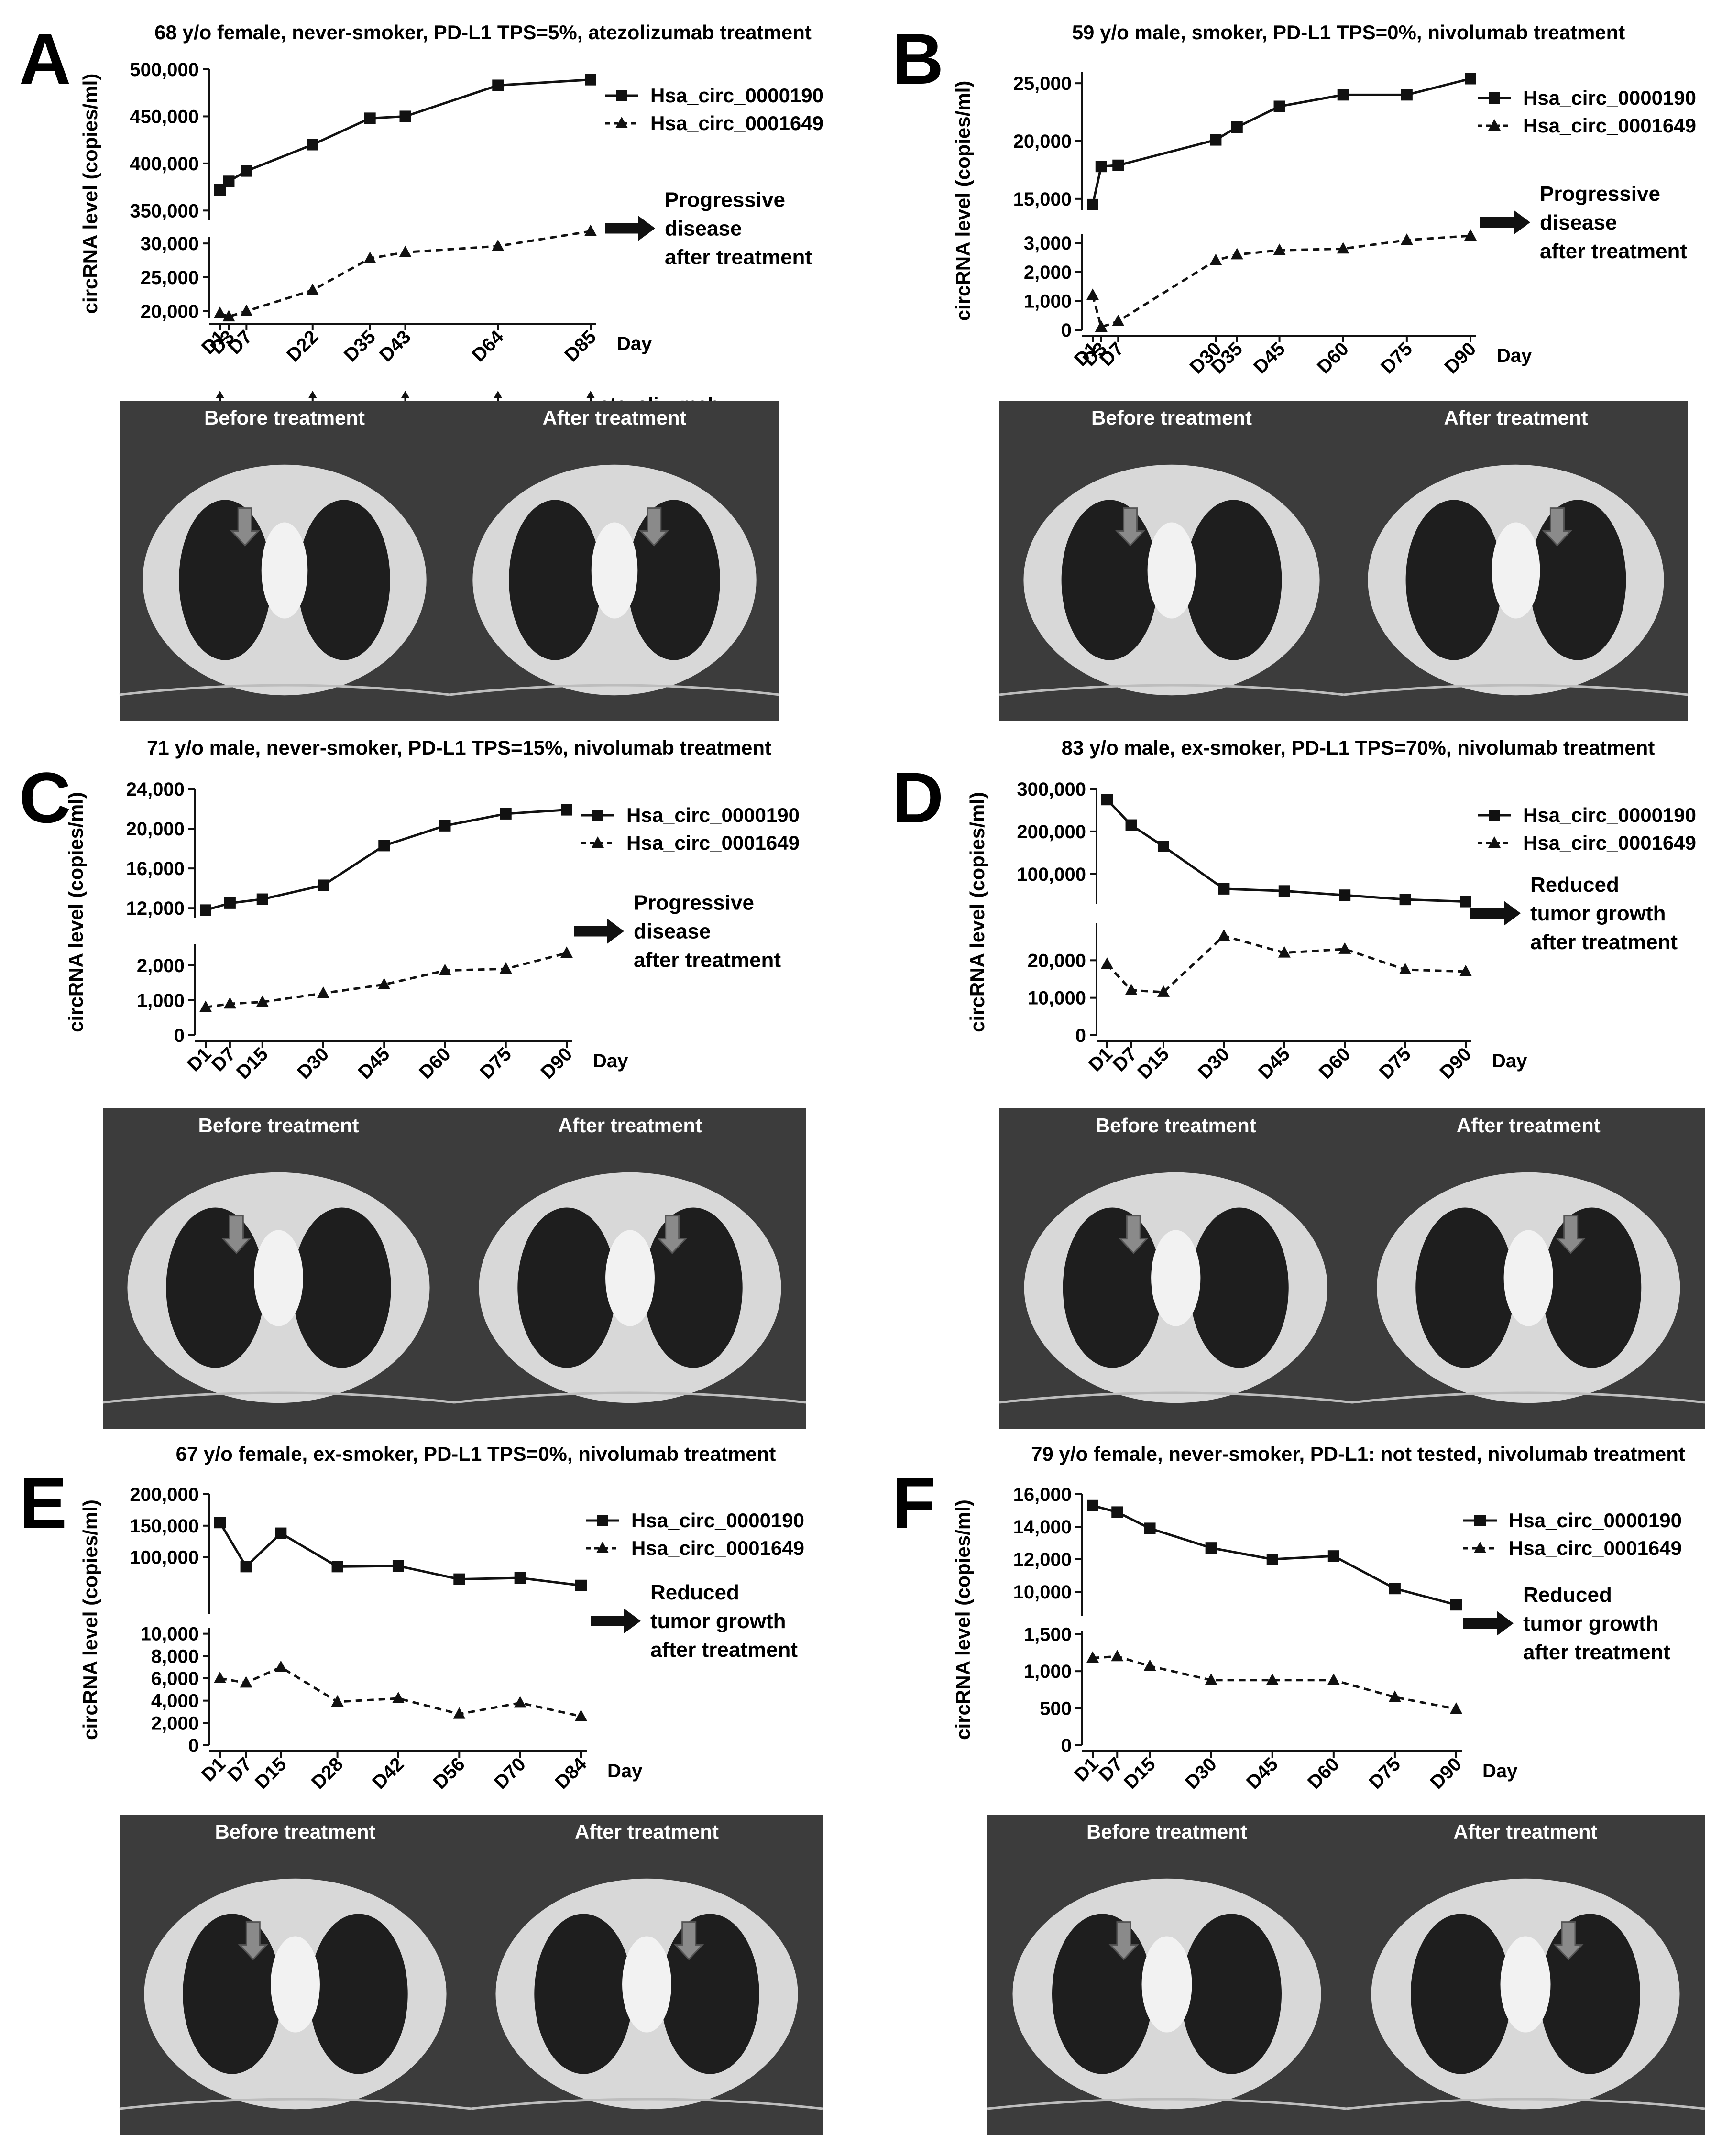  I want to click on x-tick-label: D45, so click(1269, 358).